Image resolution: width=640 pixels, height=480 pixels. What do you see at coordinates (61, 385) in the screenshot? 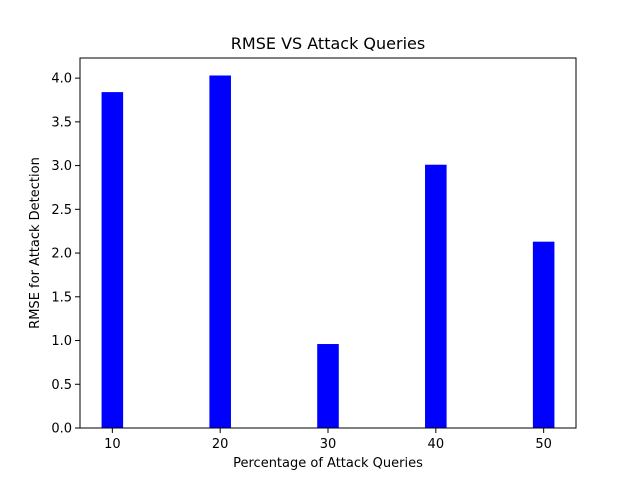
I see `y-tick-label: 0.5` at bounding box center [61, 385].